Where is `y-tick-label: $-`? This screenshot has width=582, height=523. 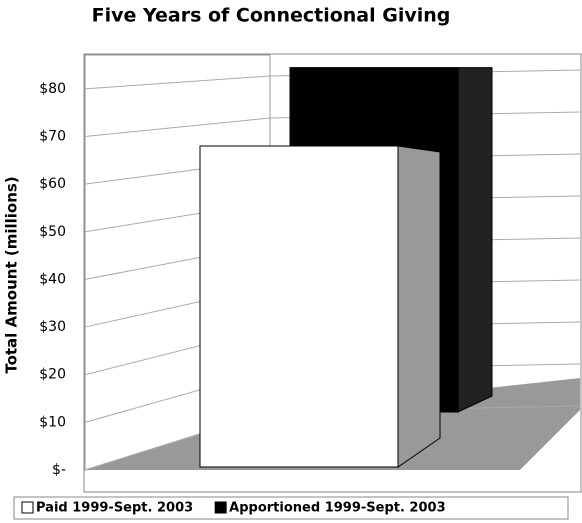 y-tick-label: $- is located at coordinates (59, 470).